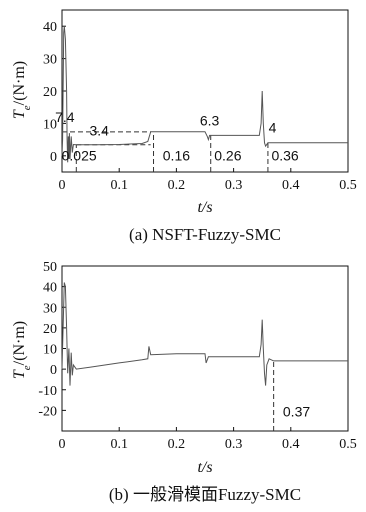 The width and height of the screenshot is (366, 512). What do you see at coordinates (234, 444) in the screenshot?
I see `panel-b-xtick-label: 0.3` at bounding box center [234, 444].